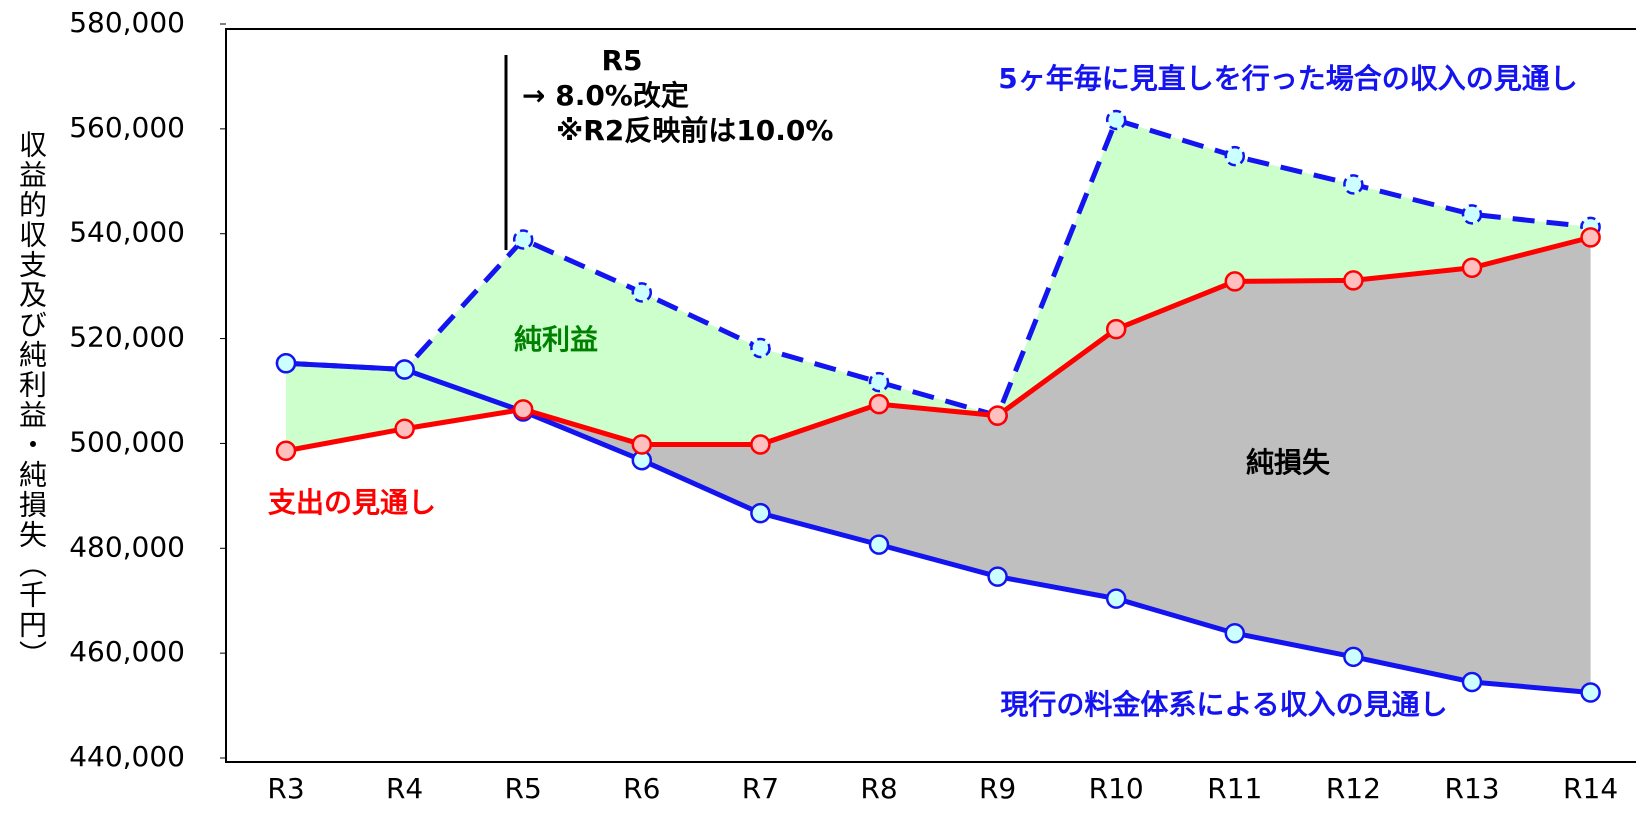  I want to click on annotation: ※R2反映前は10.0%, so click(694, 130).